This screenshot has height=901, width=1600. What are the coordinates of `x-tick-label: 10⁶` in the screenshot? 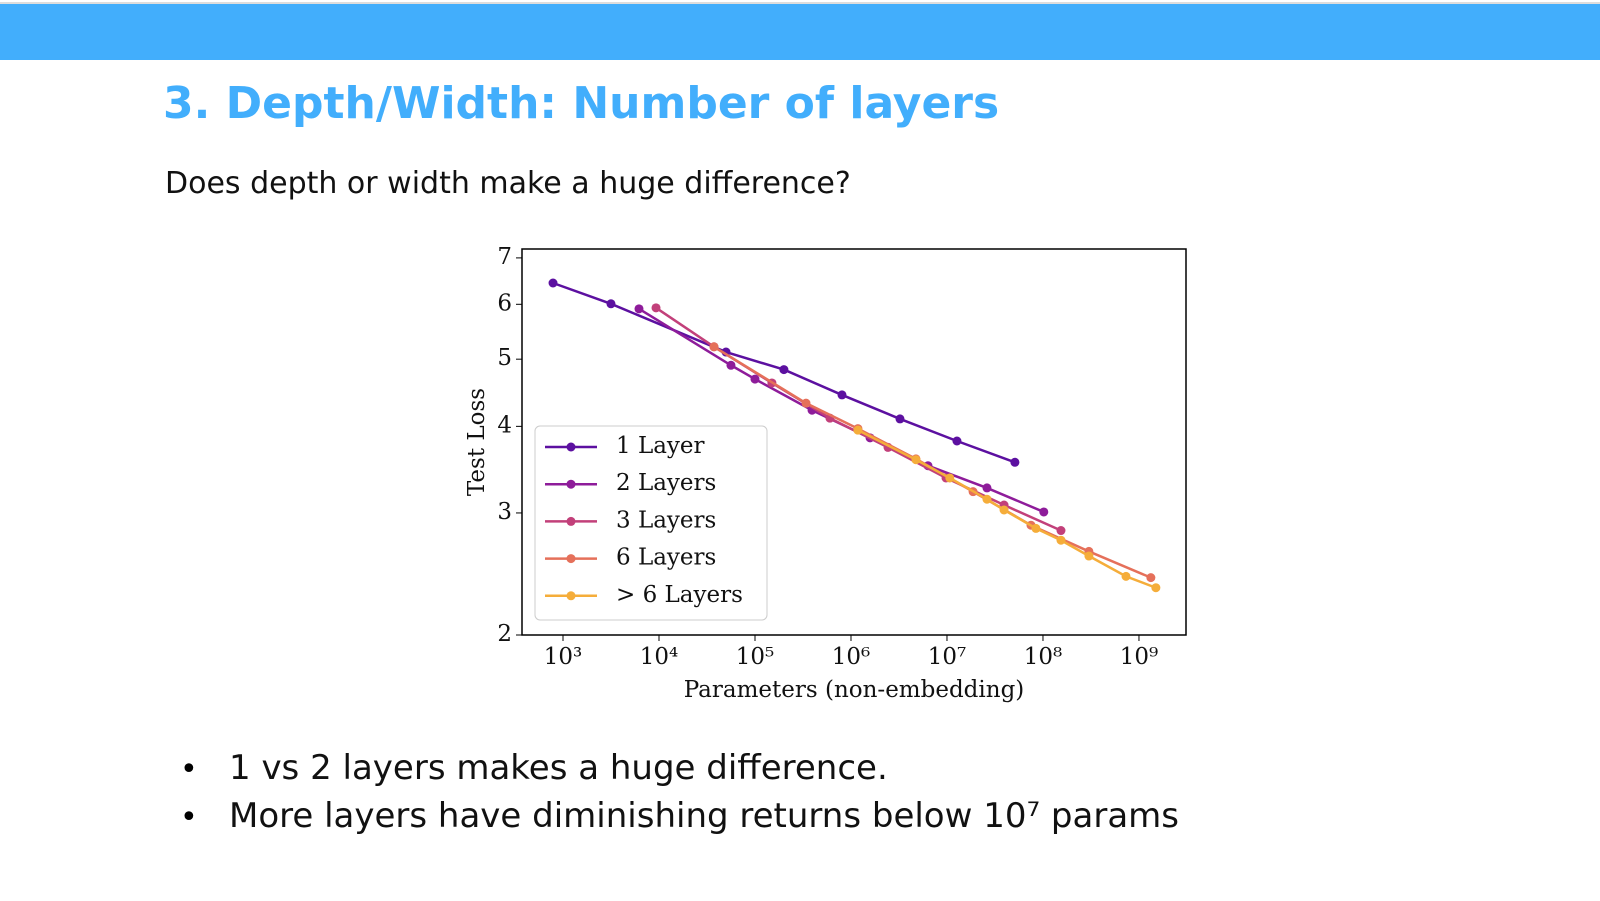 It's located at (851, 657).